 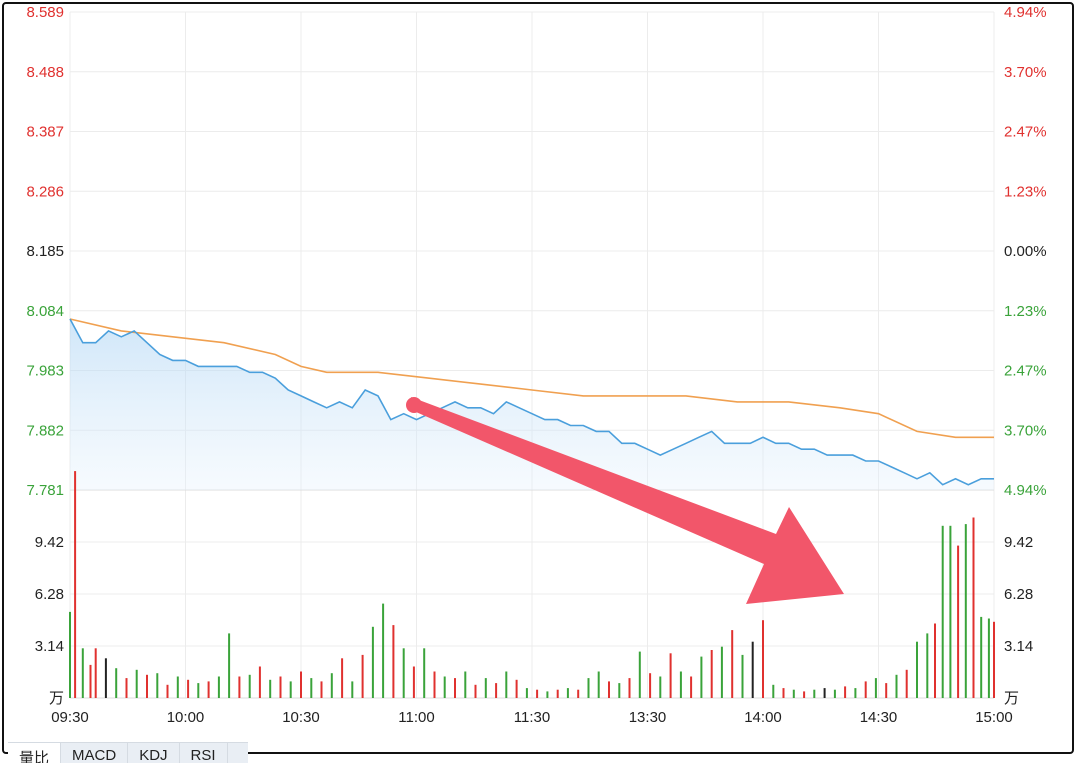 I want to click on volume-tick-label-right: 3.14, so click(x=1018, y=646).